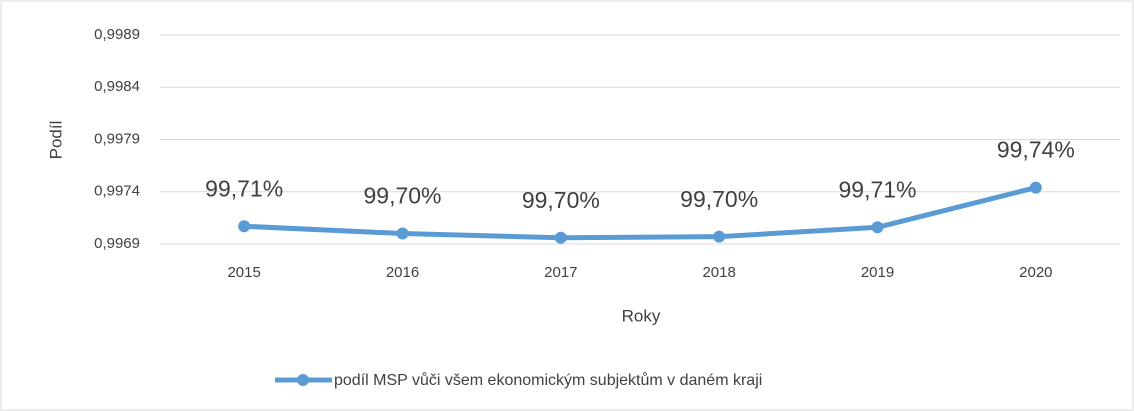  What do you see at coordinates (1036, 150) in the screenshot?
I see `data-label: 99,74%` at bounding box center [1036, 150].